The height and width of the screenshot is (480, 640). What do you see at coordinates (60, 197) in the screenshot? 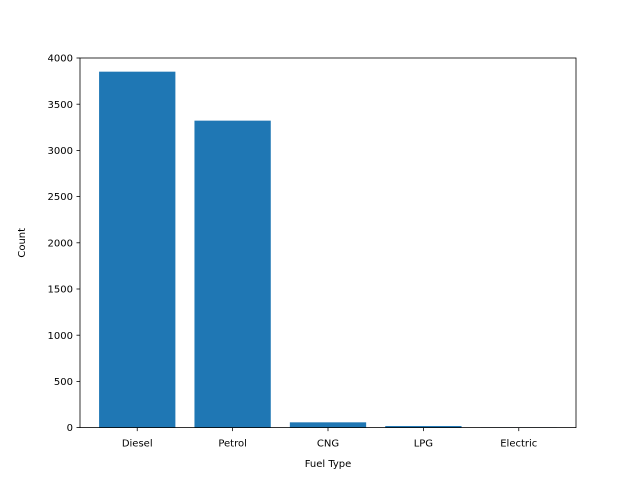
I see `y-tick-label: 2500` at bounding box center [60, 197].